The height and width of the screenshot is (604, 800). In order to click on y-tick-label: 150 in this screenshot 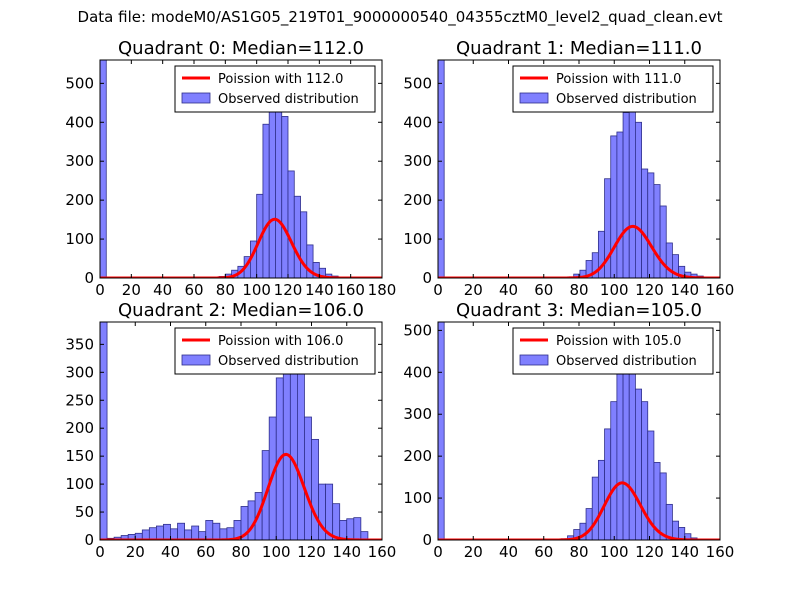, I will do `click(79, 456)`.